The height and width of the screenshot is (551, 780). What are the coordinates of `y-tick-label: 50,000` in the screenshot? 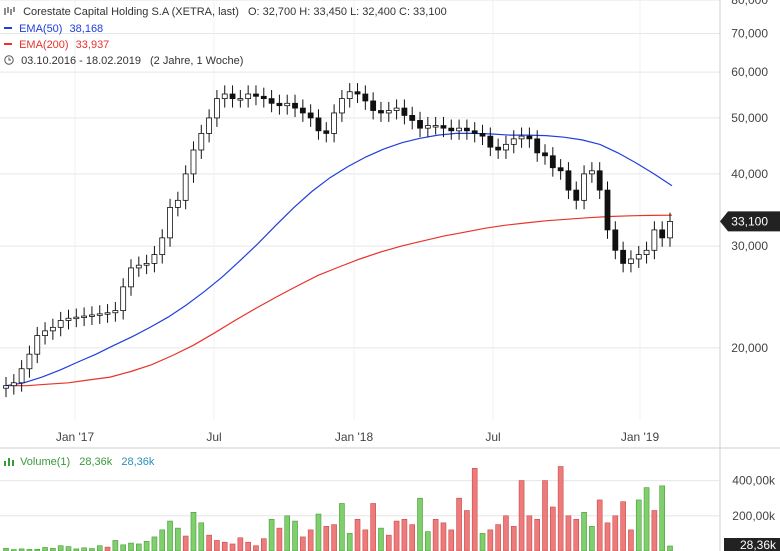 It's located at (749, 118).